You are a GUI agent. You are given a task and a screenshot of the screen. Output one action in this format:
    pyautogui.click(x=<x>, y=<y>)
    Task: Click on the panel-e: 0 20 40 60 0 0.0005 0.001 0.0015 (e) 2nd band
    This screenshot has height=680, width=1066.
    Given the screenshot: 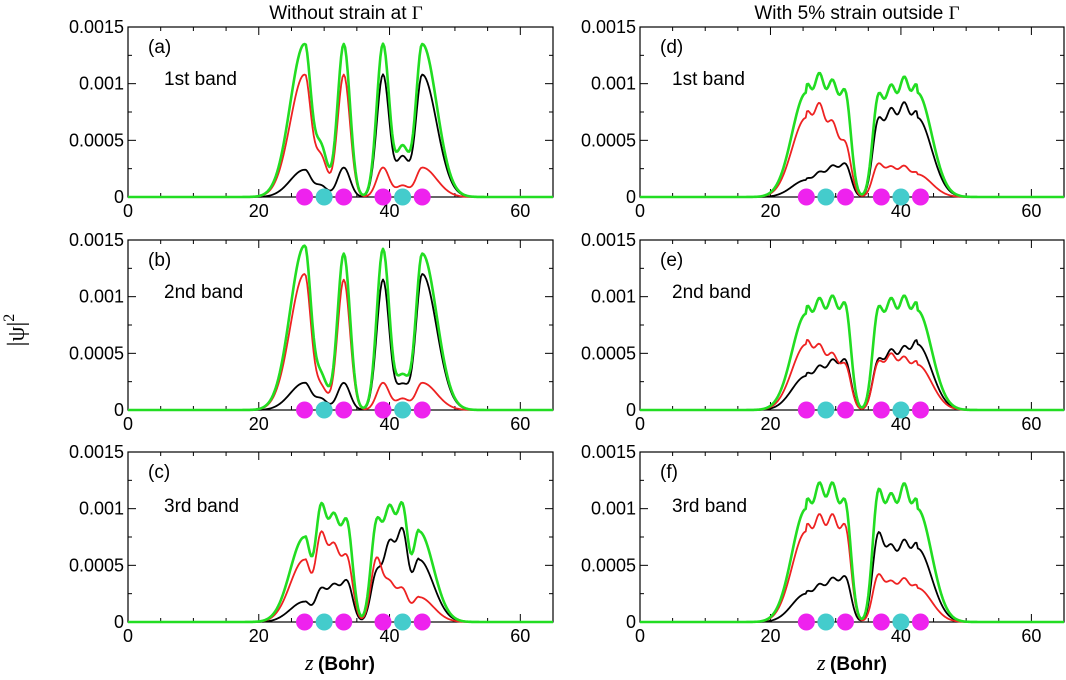 What is the action you would take?
    pyautogui.click(x=823, y=332)
    